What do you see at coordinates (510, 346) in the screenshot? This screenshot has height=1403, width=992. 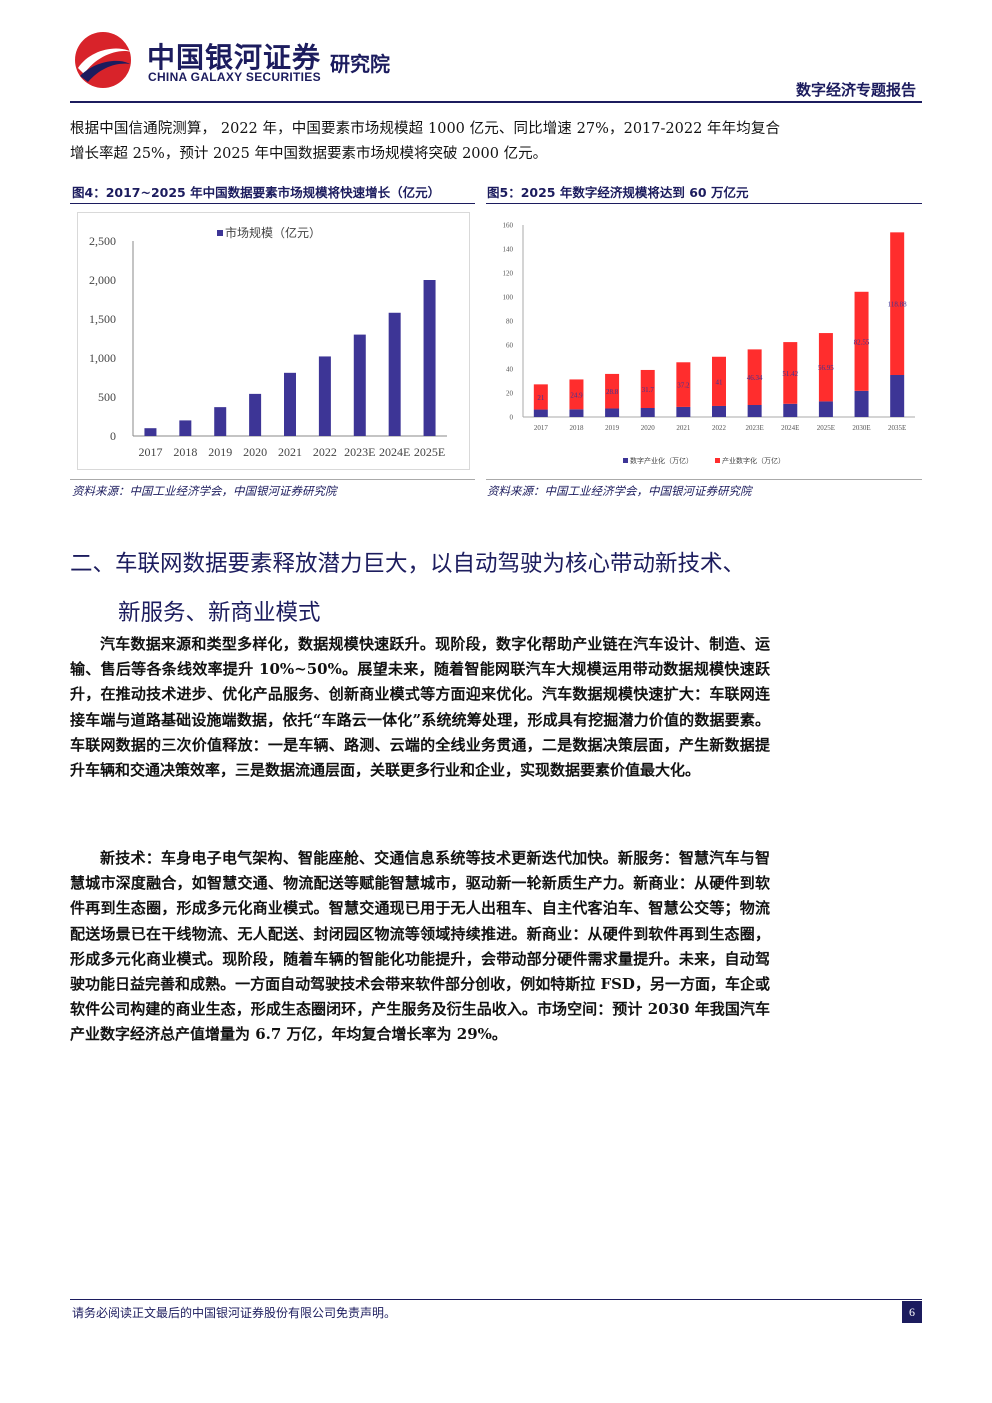 I see `chart-2-y-tick: 60` at bounding box center [510, 346].